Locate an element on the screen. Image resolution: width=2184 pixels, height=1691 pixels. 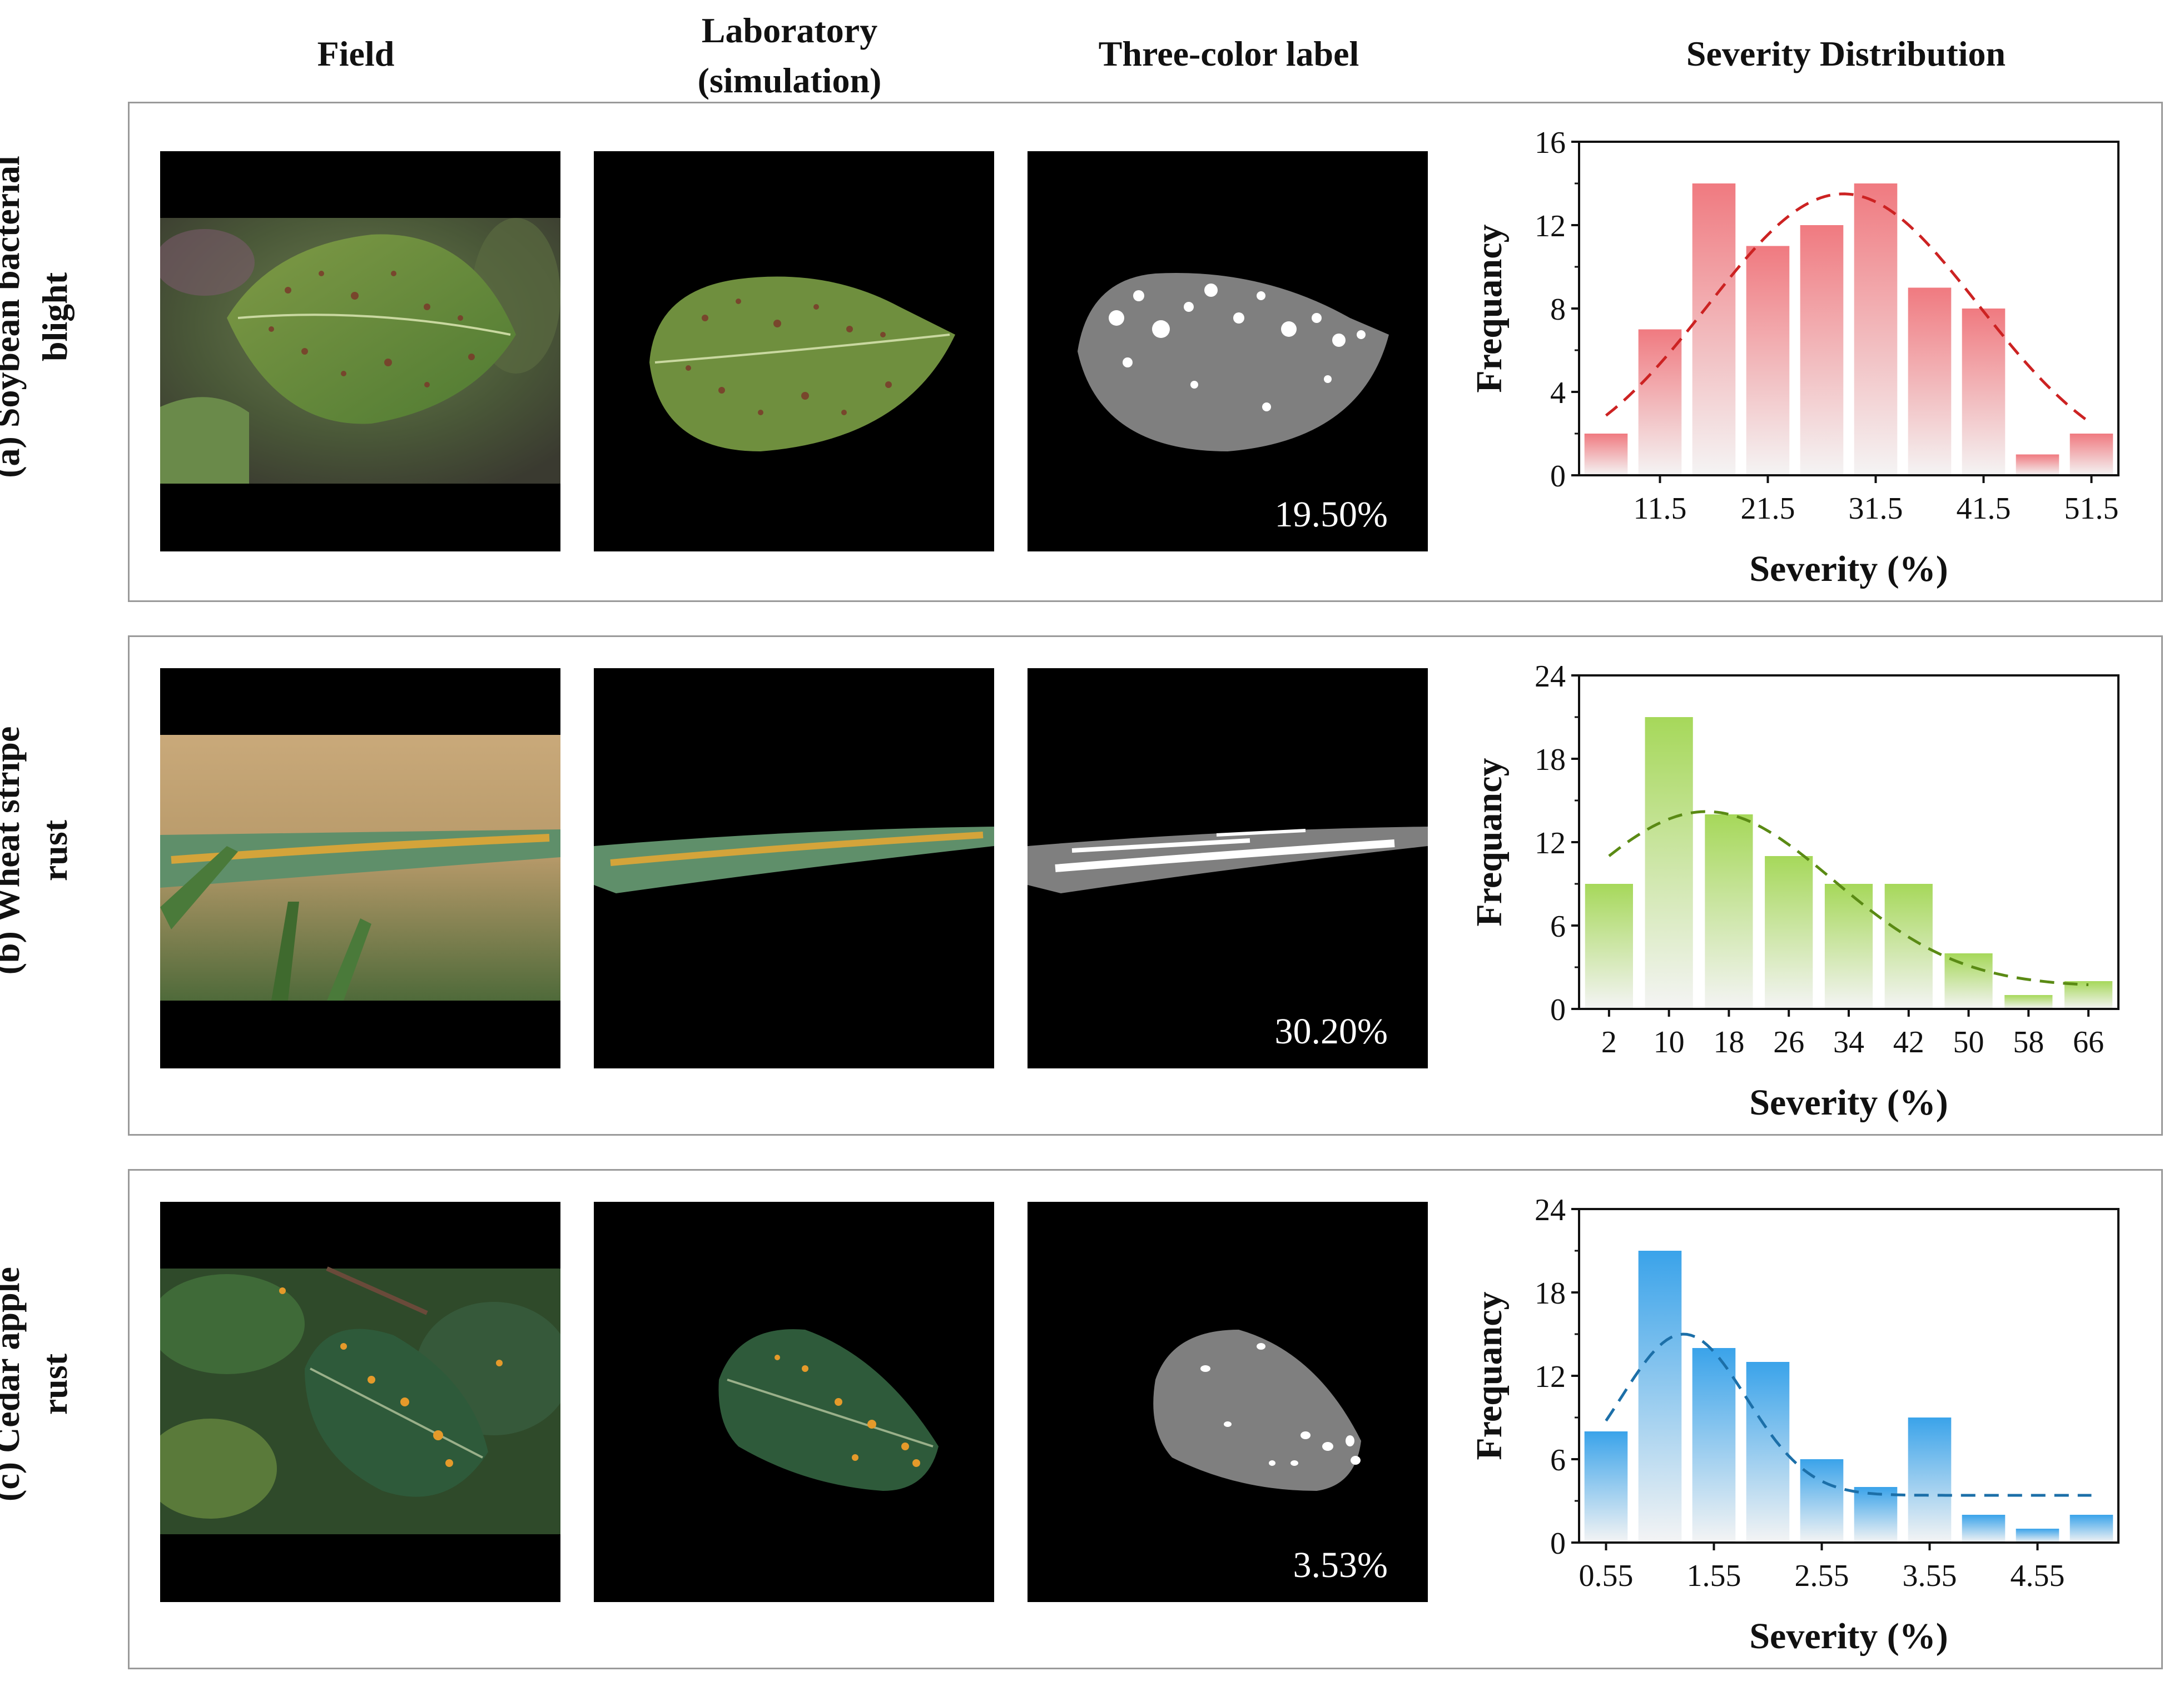
col-header-three-color: Three-color label is located at coordinates (1228, 53).